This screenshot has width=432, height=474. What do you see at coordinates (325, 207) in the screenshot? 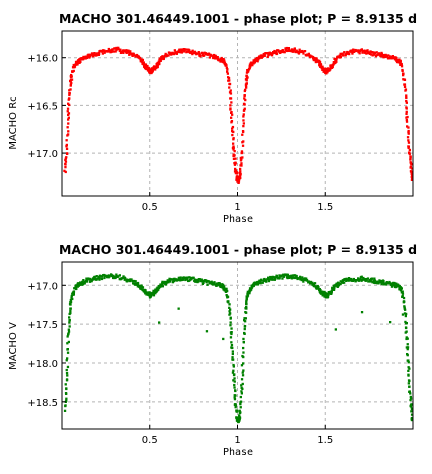
I see `x-tick-label: 1.5` at bounding box center [325, 207].